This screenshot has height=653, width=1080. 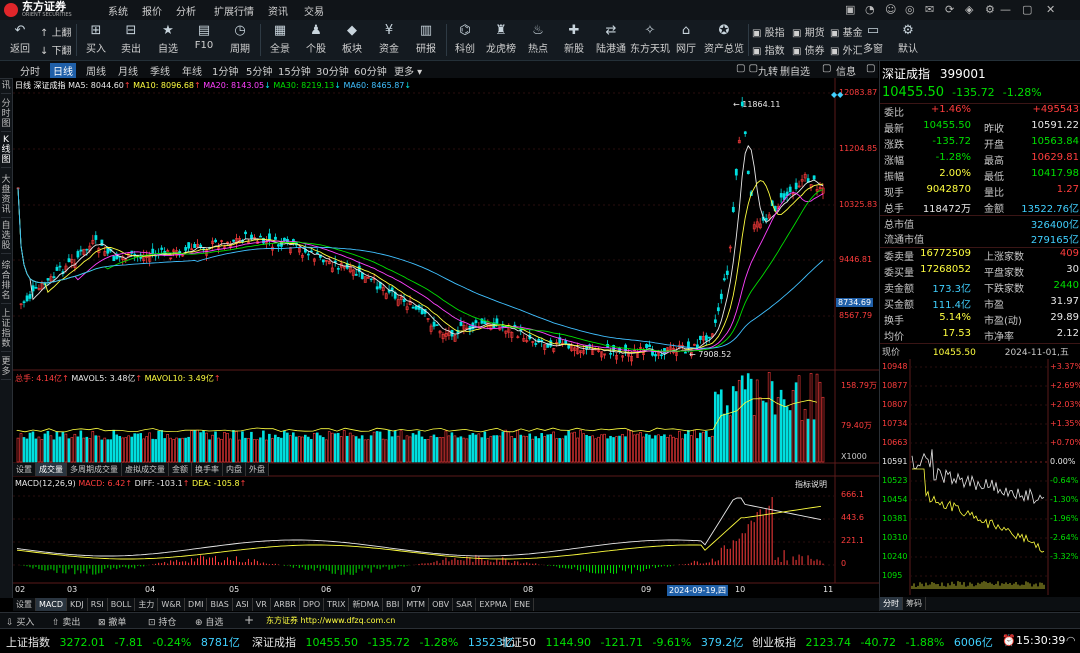 I want to click on chat-icon: ✉, so click(x=930, y=9).